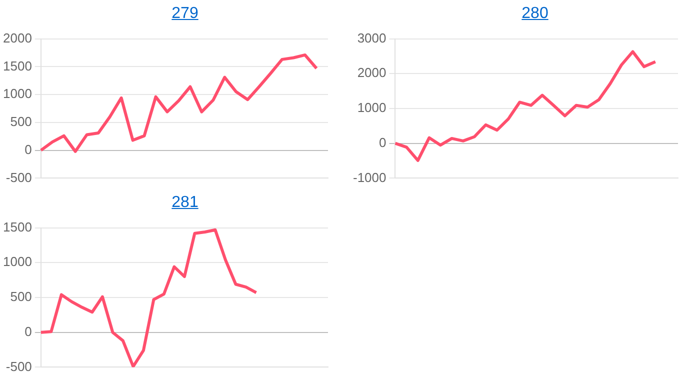  I want to click on y-tick-label: 3000, so click(371, 38).